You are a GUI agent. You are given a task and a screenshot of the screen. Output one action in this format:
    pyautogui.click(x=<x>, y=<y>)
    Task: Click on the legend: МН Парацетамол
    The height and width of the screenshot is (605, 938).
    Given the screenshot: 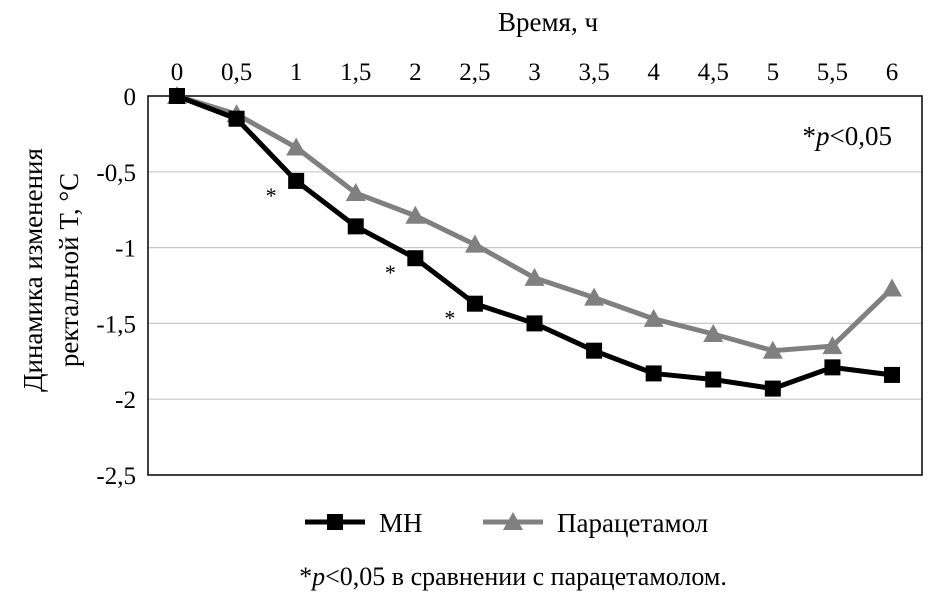 What is the action you would take?
    pyautogui.click(x=506, y=523)
    